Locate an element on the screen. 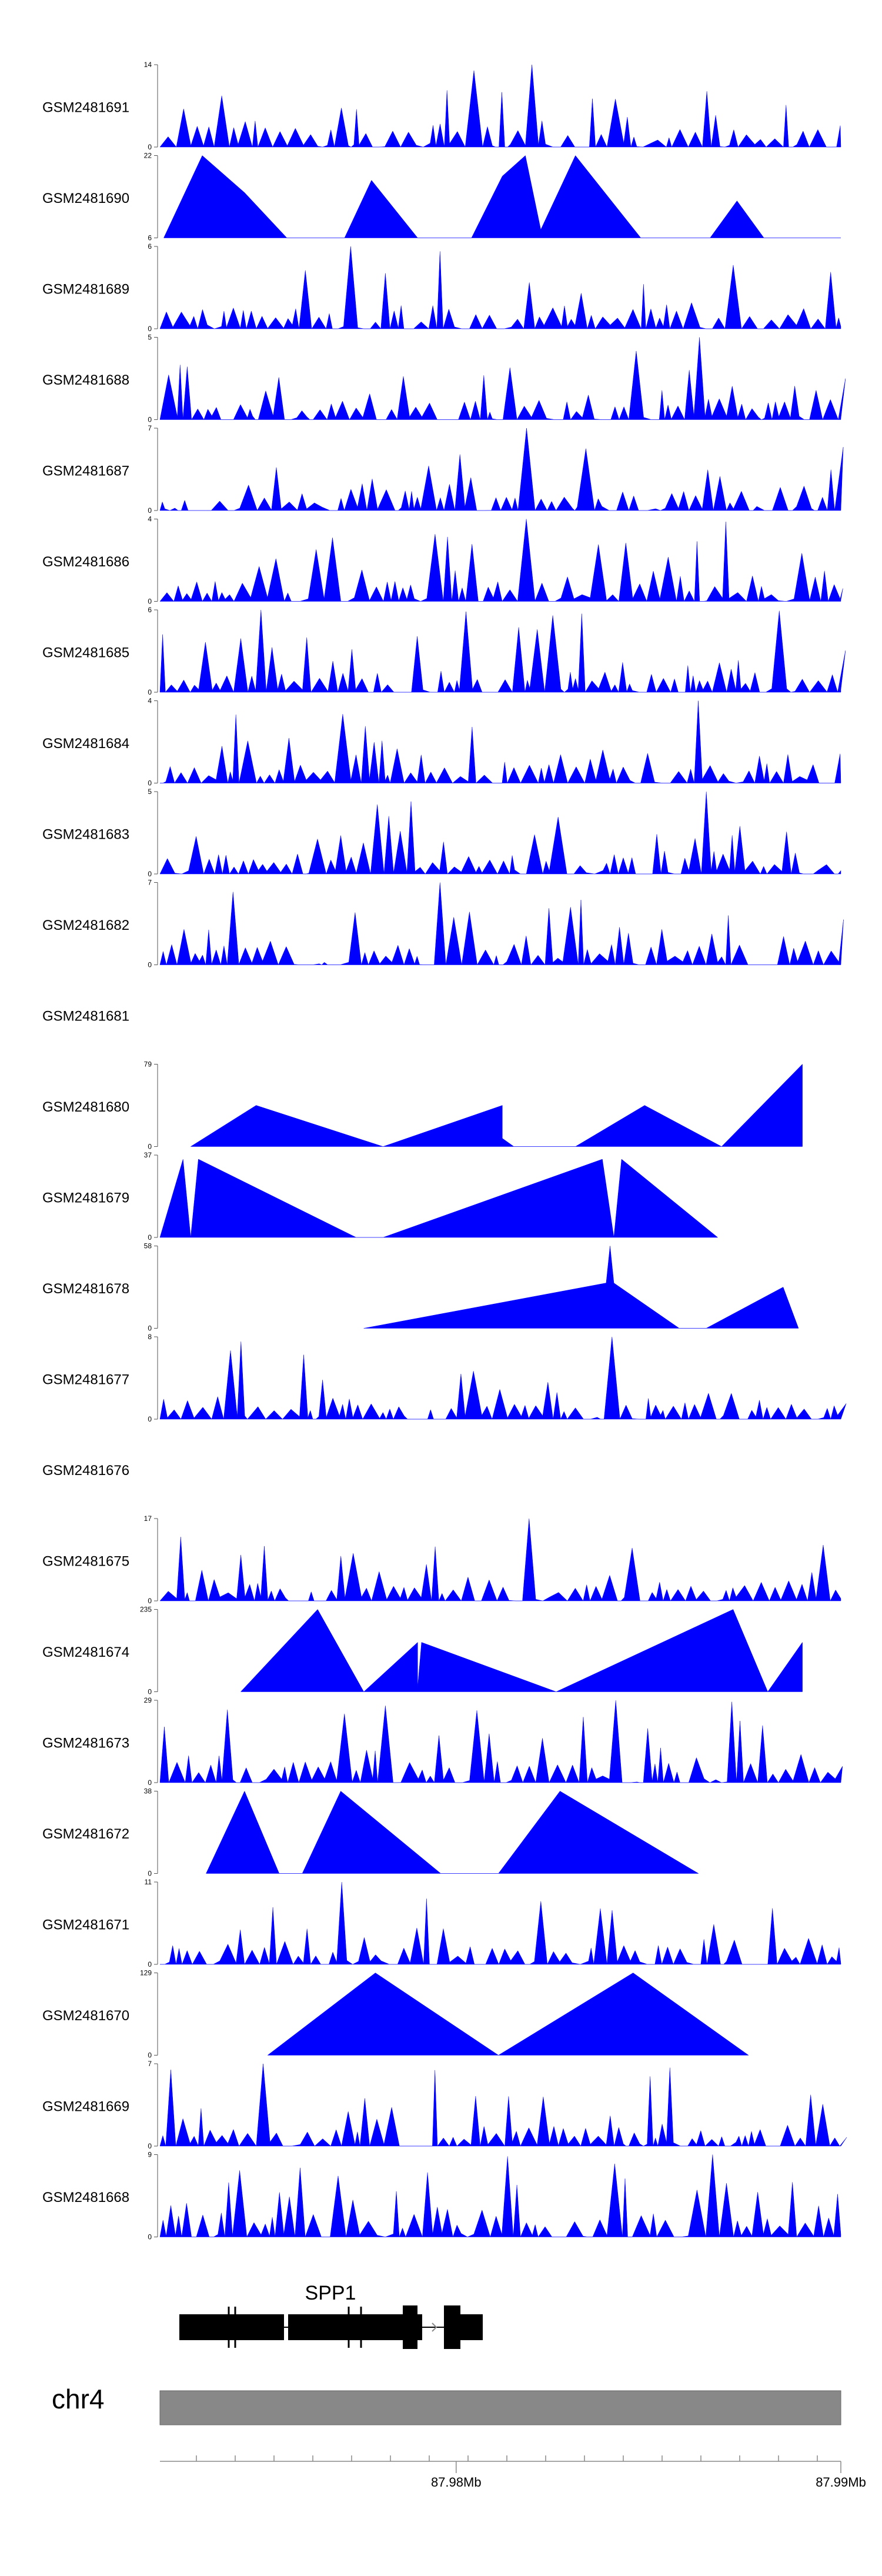 This screenshot has width=882, height=2576. axis-minor-ticks is located at coordinates (518, 2464).